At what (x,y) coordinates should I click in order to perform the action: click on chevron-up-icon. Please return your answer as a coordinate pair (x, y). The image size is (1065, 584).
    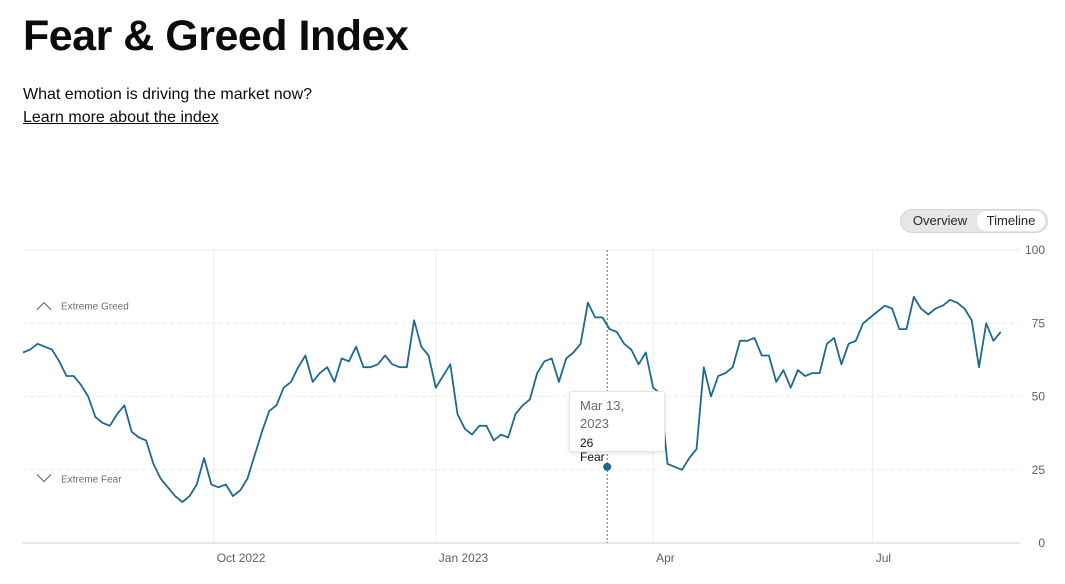
    Looking at the image, I should click on (44, 306).